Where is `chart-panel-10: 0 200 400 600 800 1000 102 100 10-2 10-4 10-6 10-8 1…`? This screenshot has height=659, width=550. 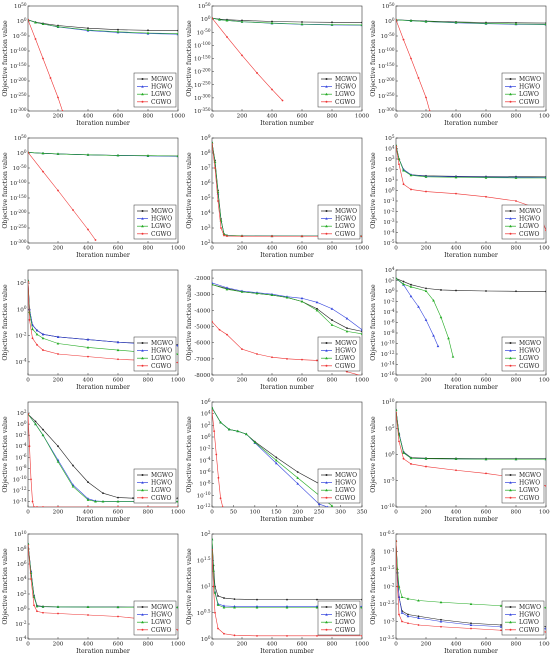
chart-panel-10: 0 200 400 600 800 1000 102 100 10-2 10-4 10-6 10-8 1… is located at coordinates (94, 462).